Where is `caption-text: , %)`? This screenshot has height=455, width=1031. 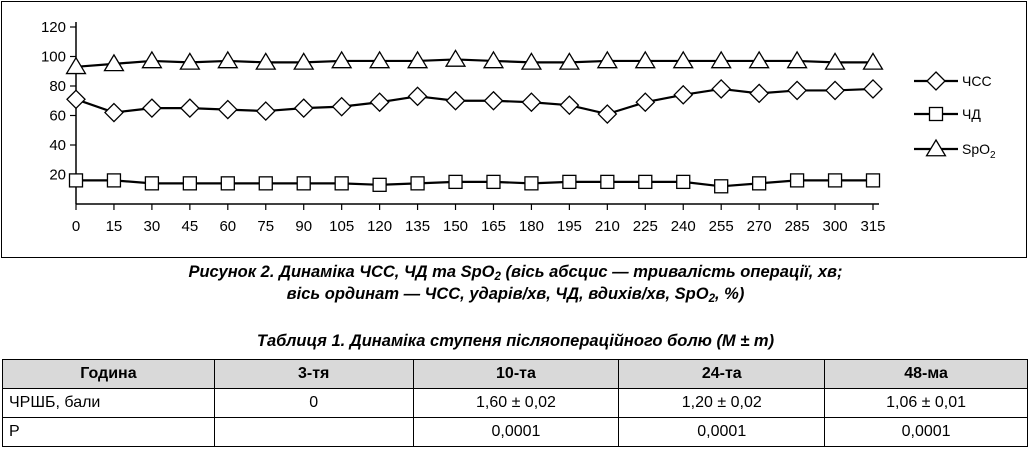
caption-text: , %) is located at coordinates (730, 294).